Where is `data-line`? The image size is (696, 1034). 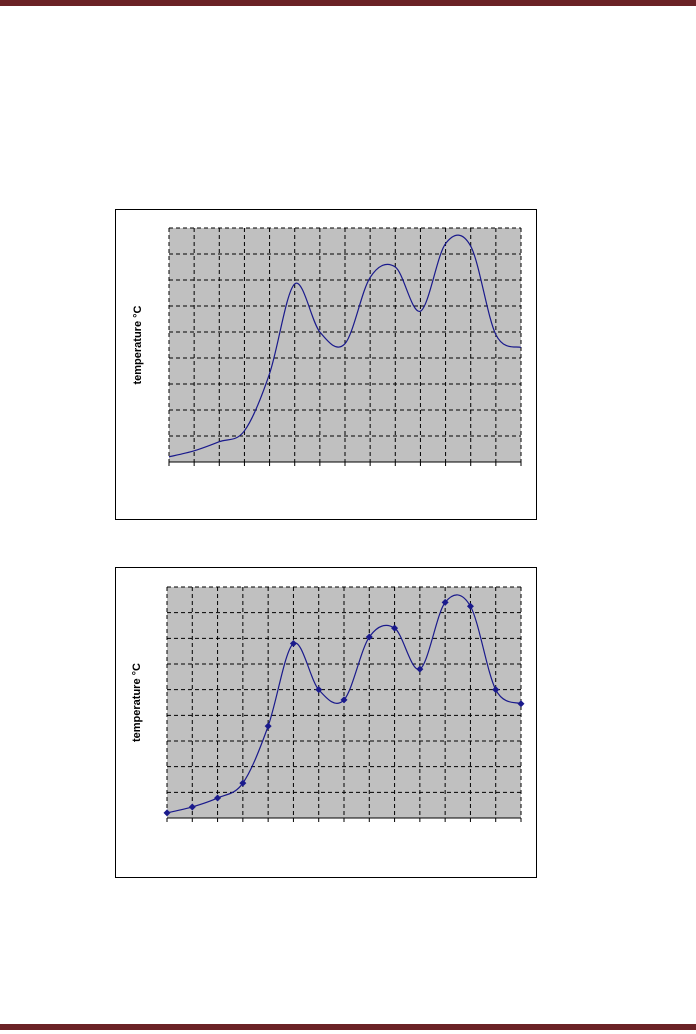 data-line is located at coordinates (345, 346).